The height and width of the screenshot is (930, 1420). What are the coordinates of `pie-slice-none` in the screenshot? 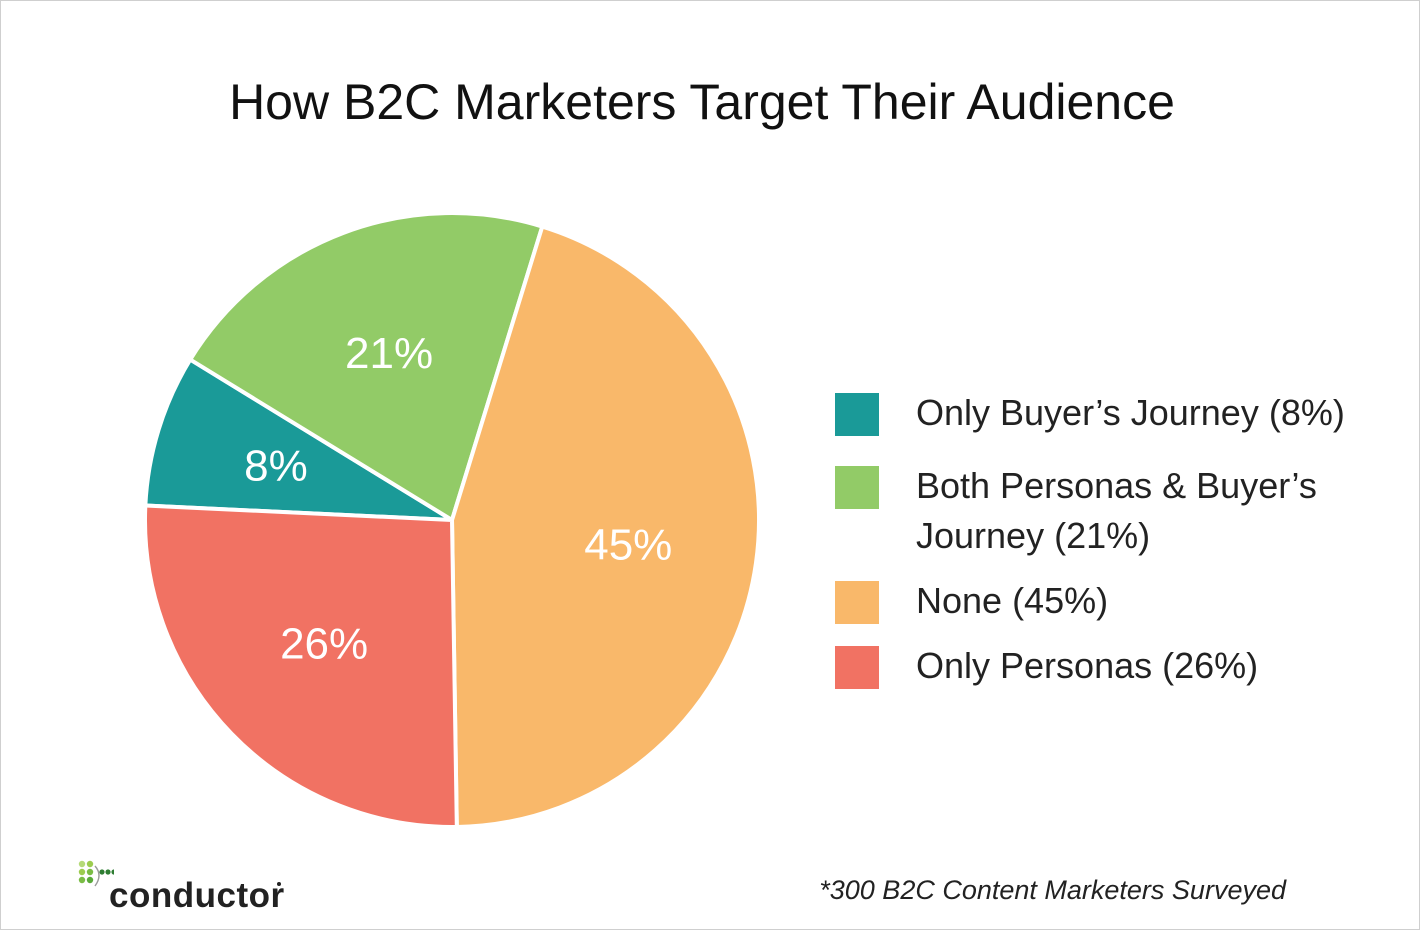 It's located at (605, 526).